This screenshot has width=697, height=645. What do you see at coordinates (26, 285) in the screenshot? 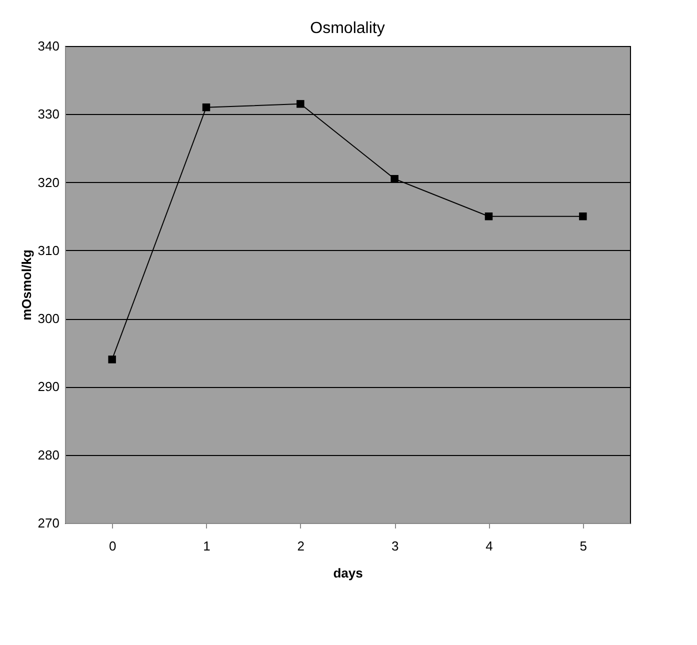
I see `y-axis-title: mOsmol/kg` at bounding box center [26, 285].